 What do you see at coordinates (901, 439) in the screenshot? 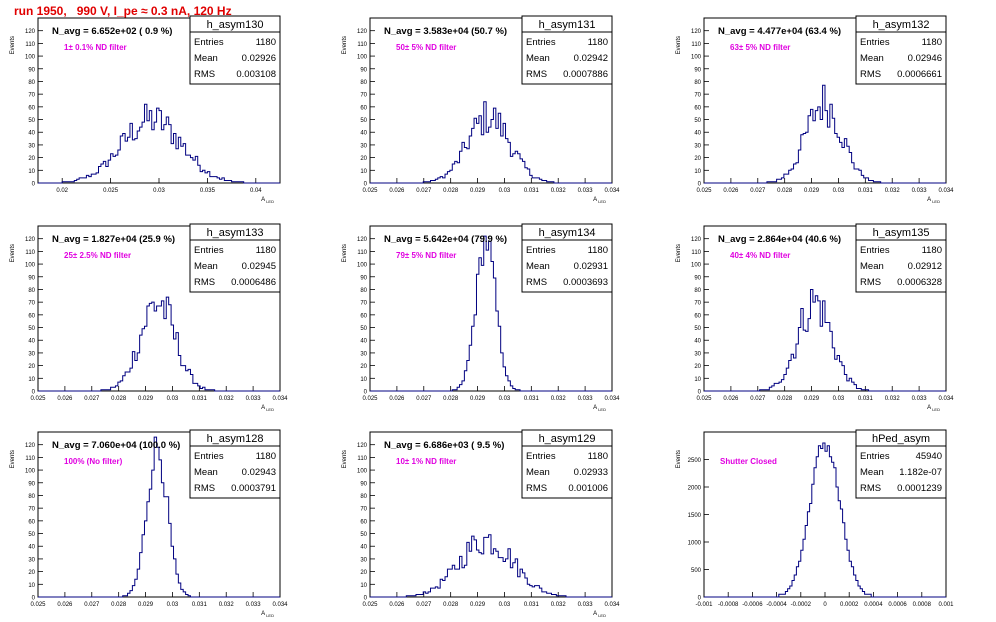
I see `stats-title: hPed_asym` at bounding box center [901, 439].